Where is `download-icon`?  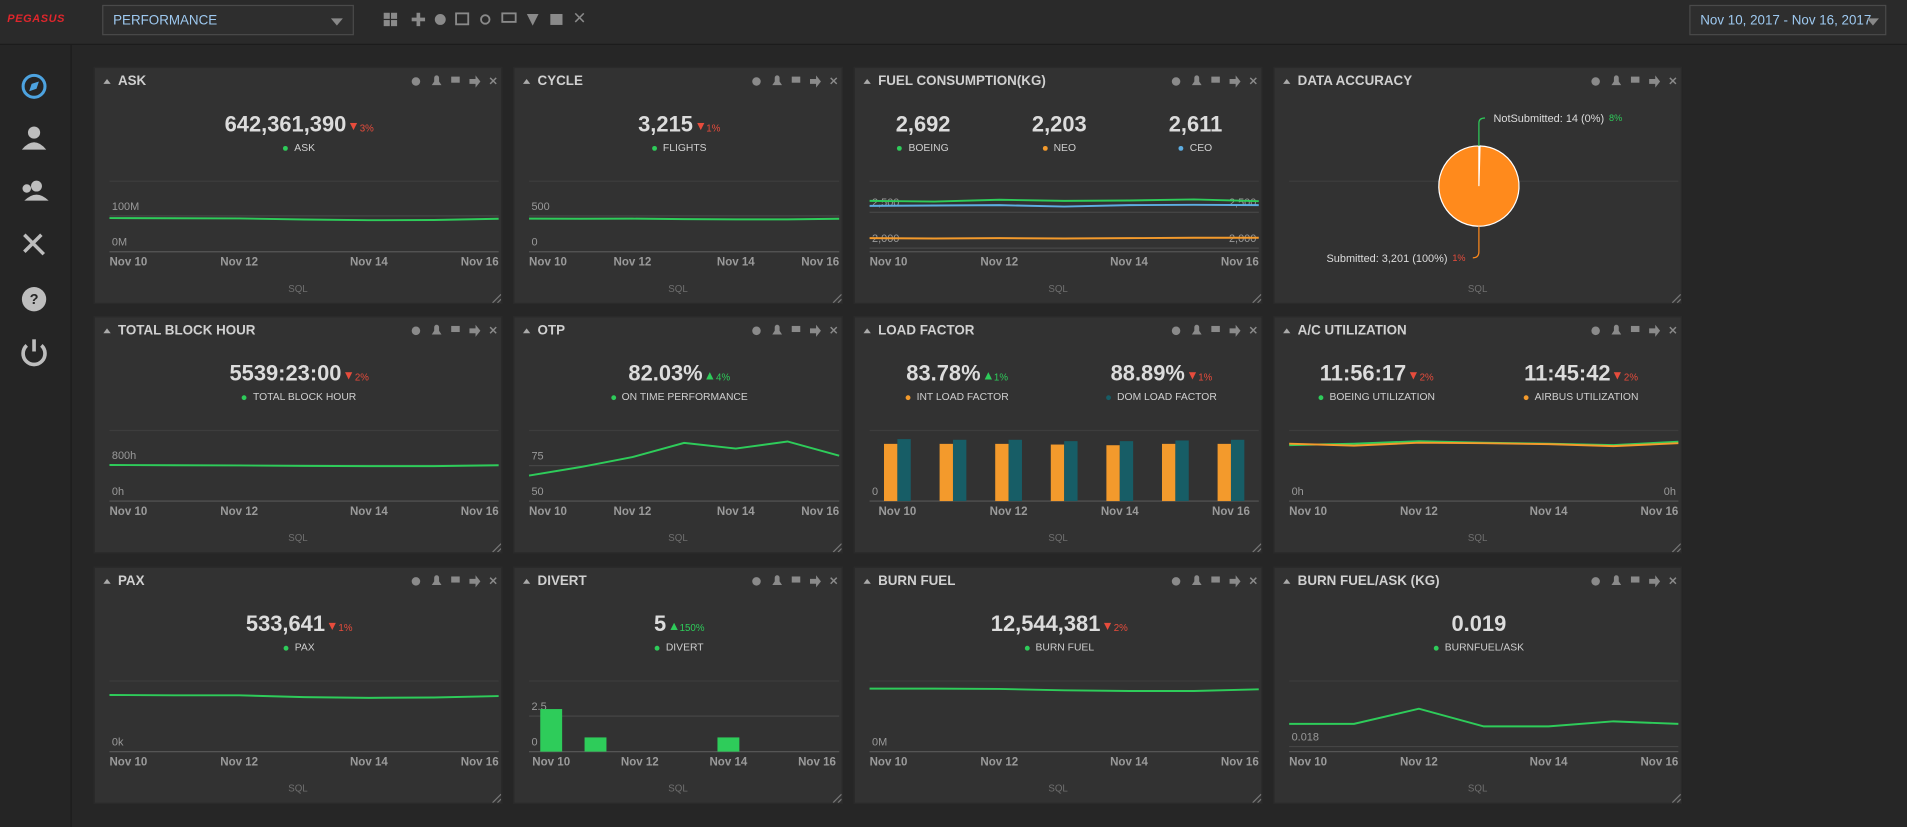 download-icon is located at coordinates (532, 19).